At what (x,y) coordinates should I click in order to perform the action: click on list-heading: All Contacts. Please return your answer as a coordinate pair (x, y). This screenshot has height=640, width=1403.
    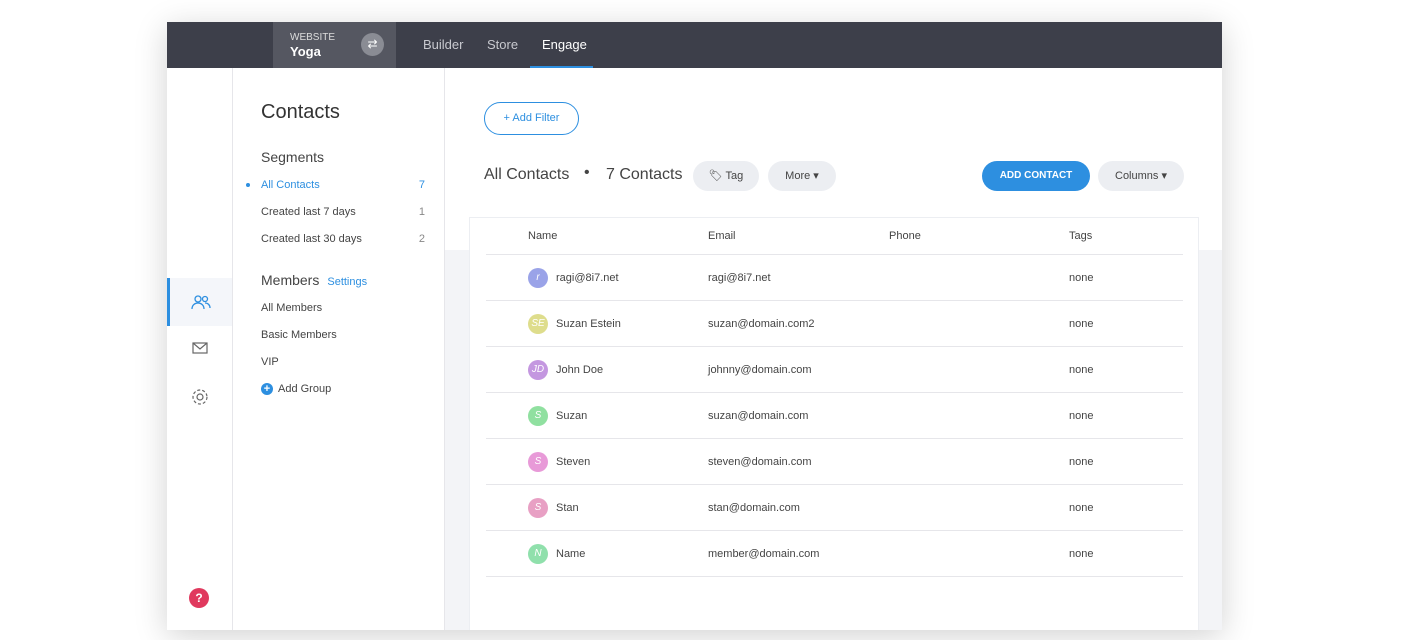
    Looking at the image, I should click on (527, 174).